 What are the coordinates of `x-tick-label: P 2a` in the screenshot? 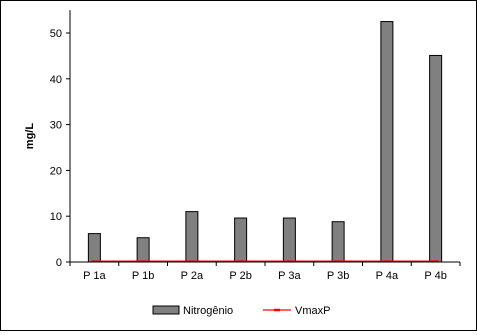 It's located at (192, 276).